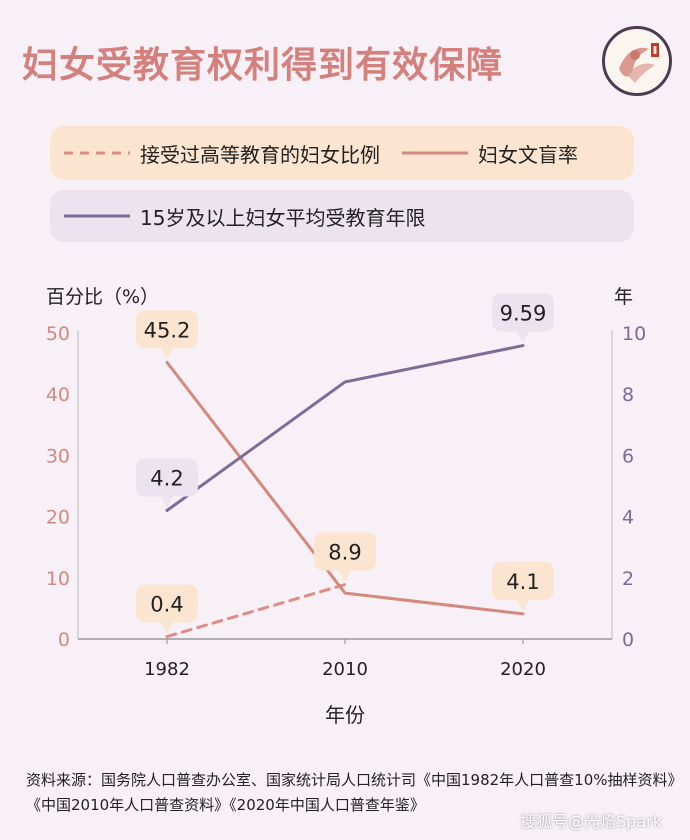  Describe the element at coordinates (58, 395) in the screenshot. I see `y-left-tick-label: 40` at that location.